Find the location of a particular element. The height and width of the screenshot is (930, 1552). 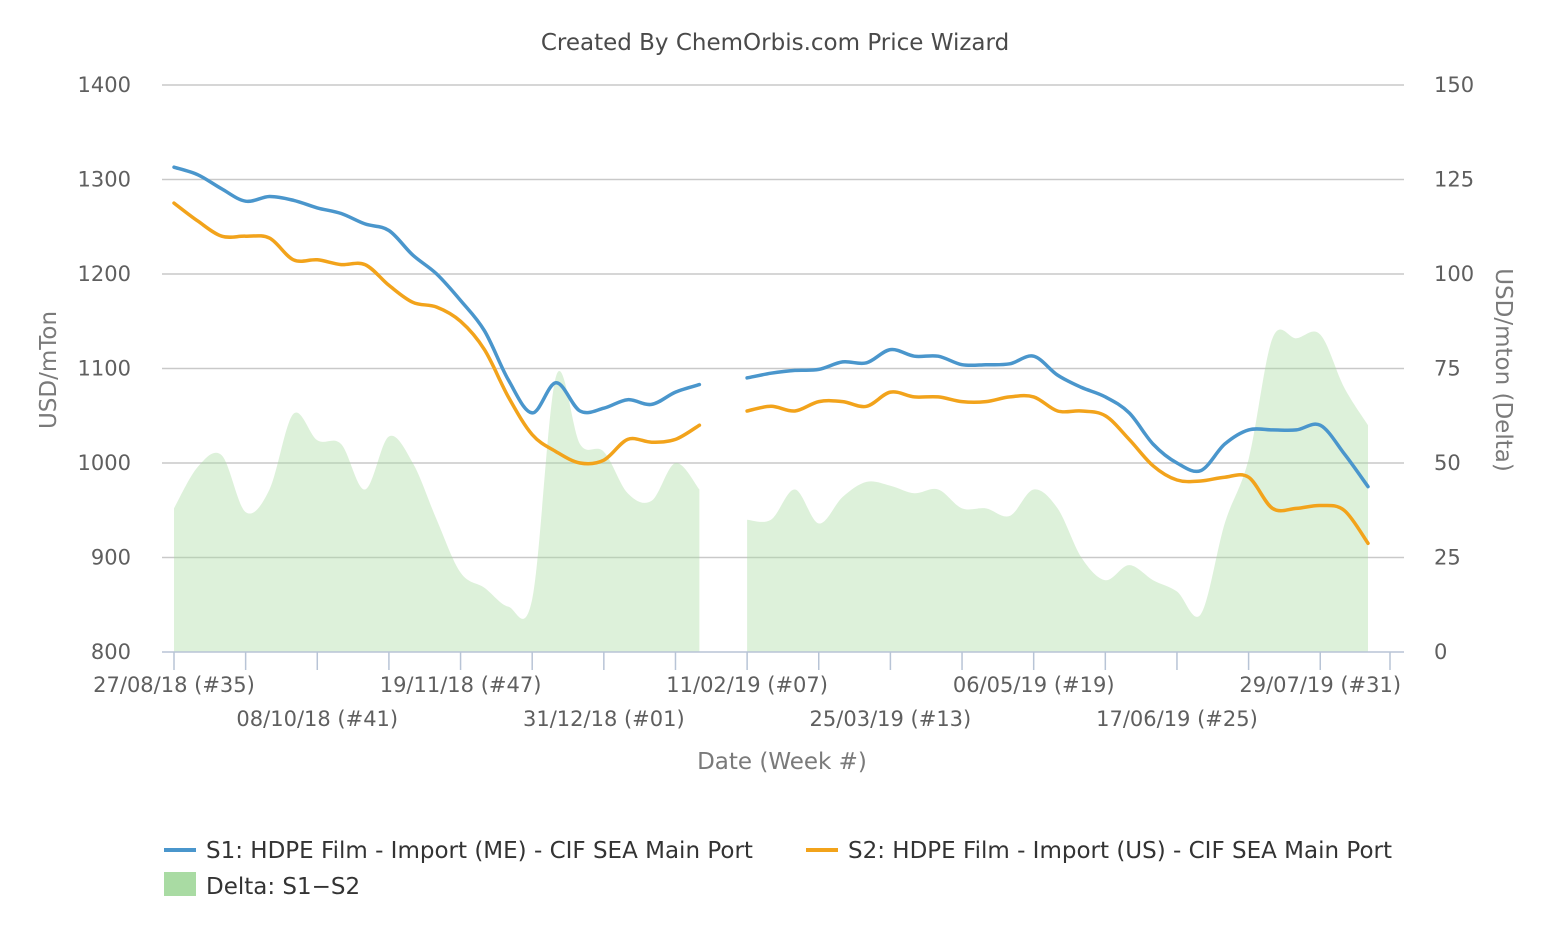

y2-tick-label: 75 is located at coordinates (1447, 369).